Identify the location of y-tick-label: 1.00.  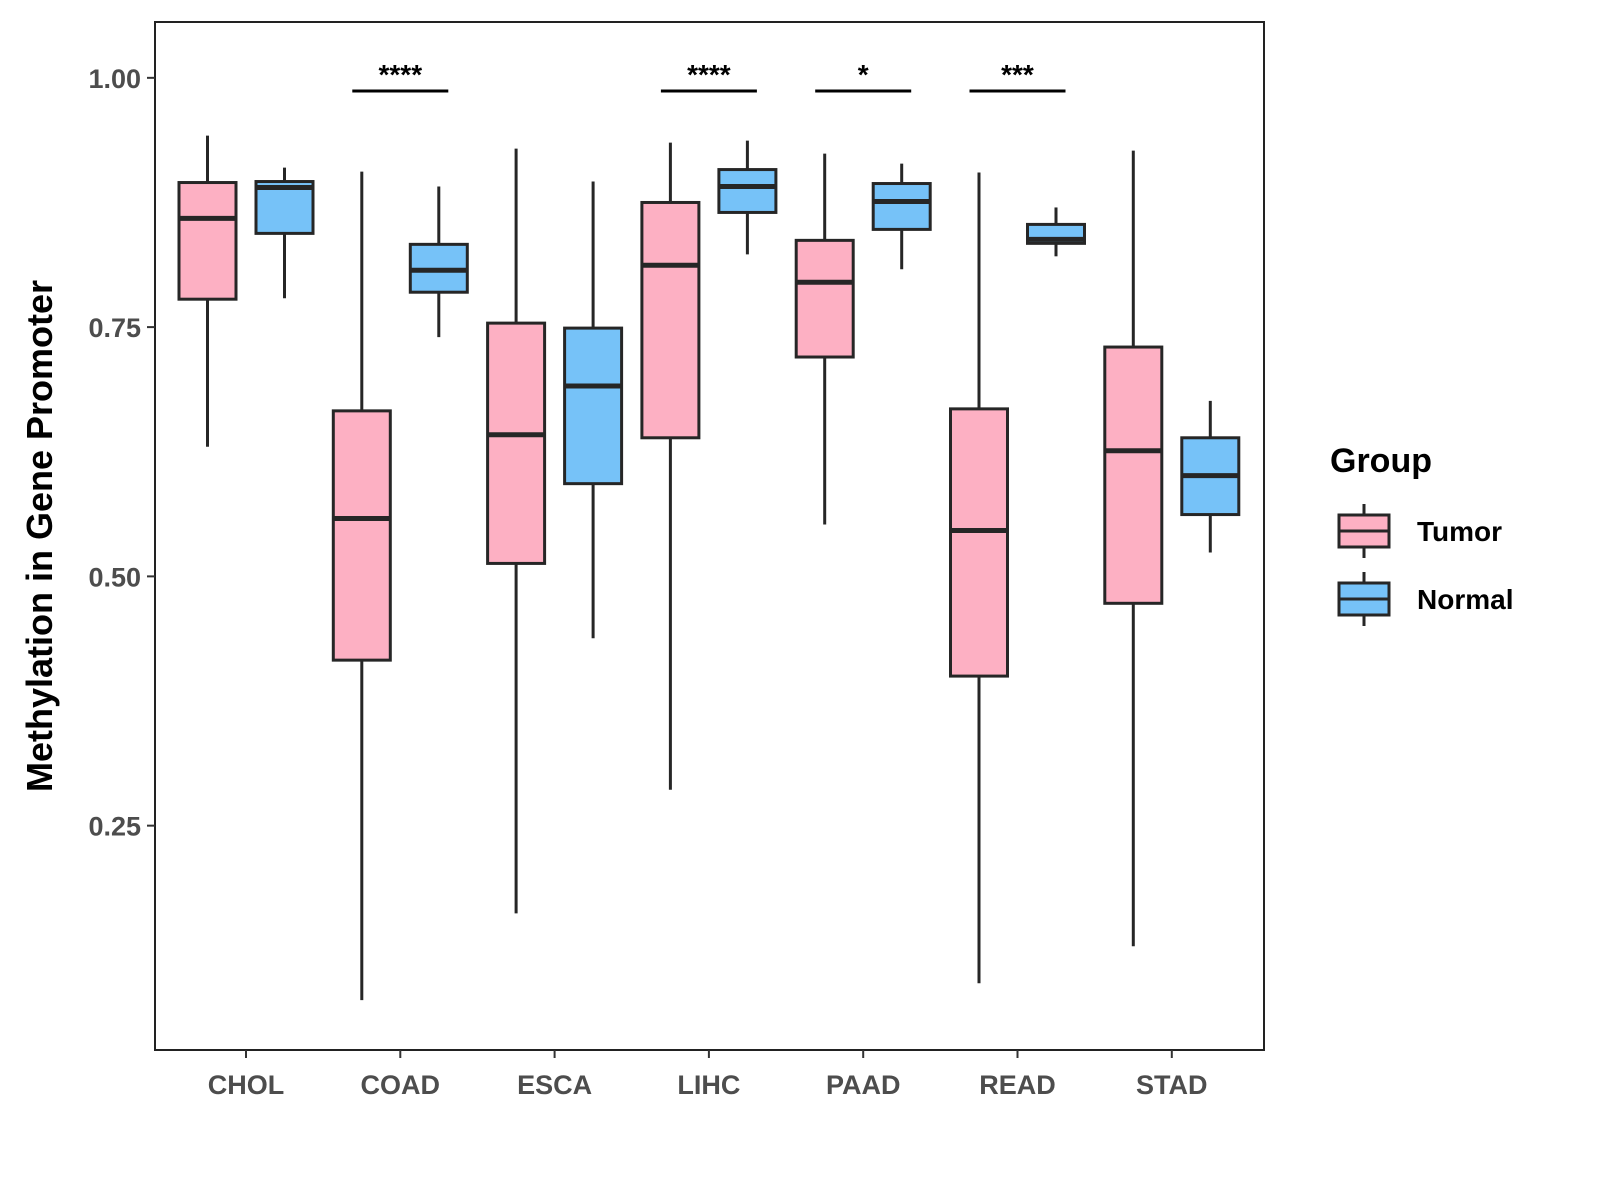
(114, 79).